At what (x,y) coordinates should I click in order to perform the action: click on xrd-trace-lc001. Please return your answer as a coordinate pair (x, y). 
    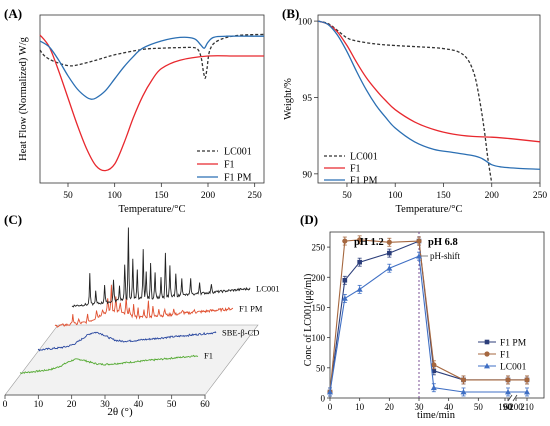
    Looking at the image, I should click on (161, 267).